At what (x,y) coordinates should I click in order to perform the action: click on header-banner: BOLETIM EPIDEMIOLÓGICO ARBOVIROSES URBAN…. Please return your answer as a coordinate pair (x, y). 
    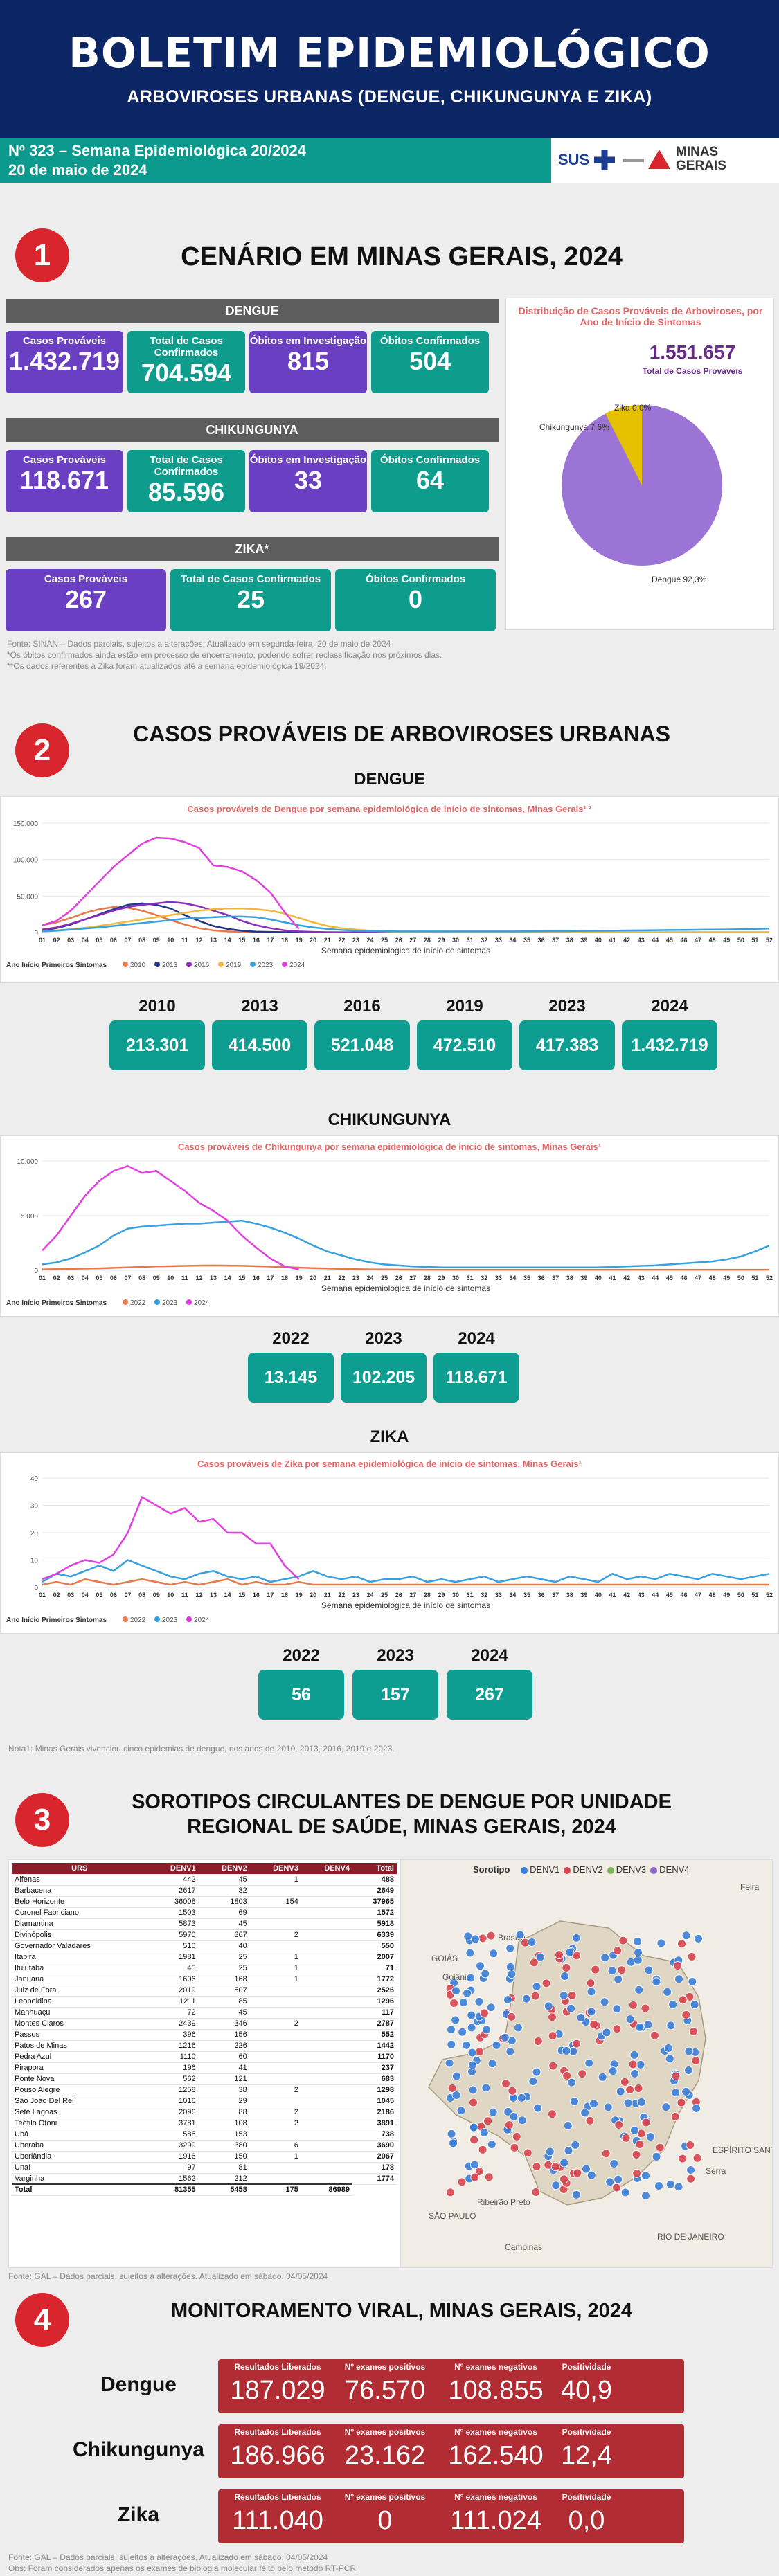
    Looking at the image, I should click on (389, 69).